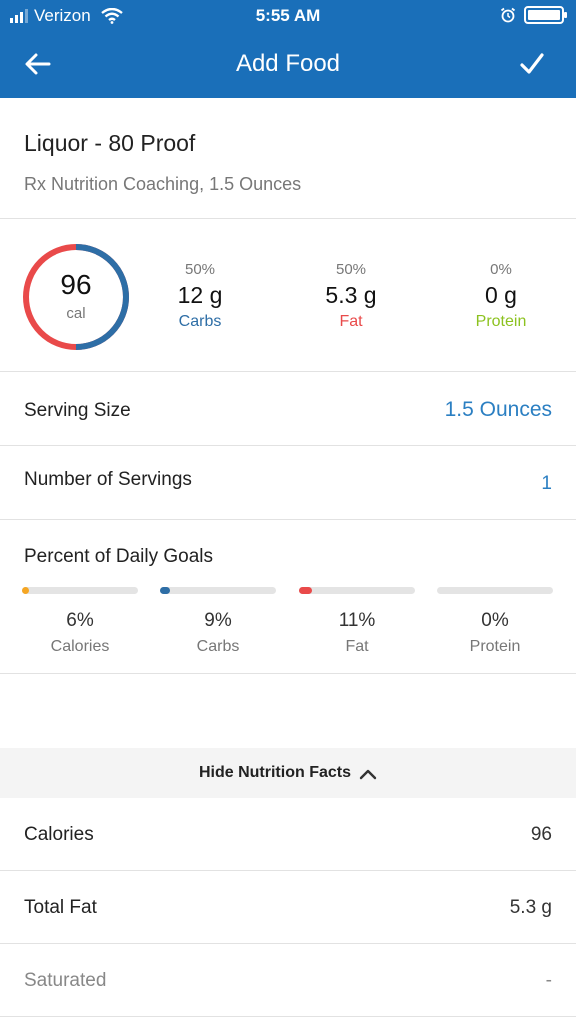  I want to click on nutrition-value: -, so click(548, 980).